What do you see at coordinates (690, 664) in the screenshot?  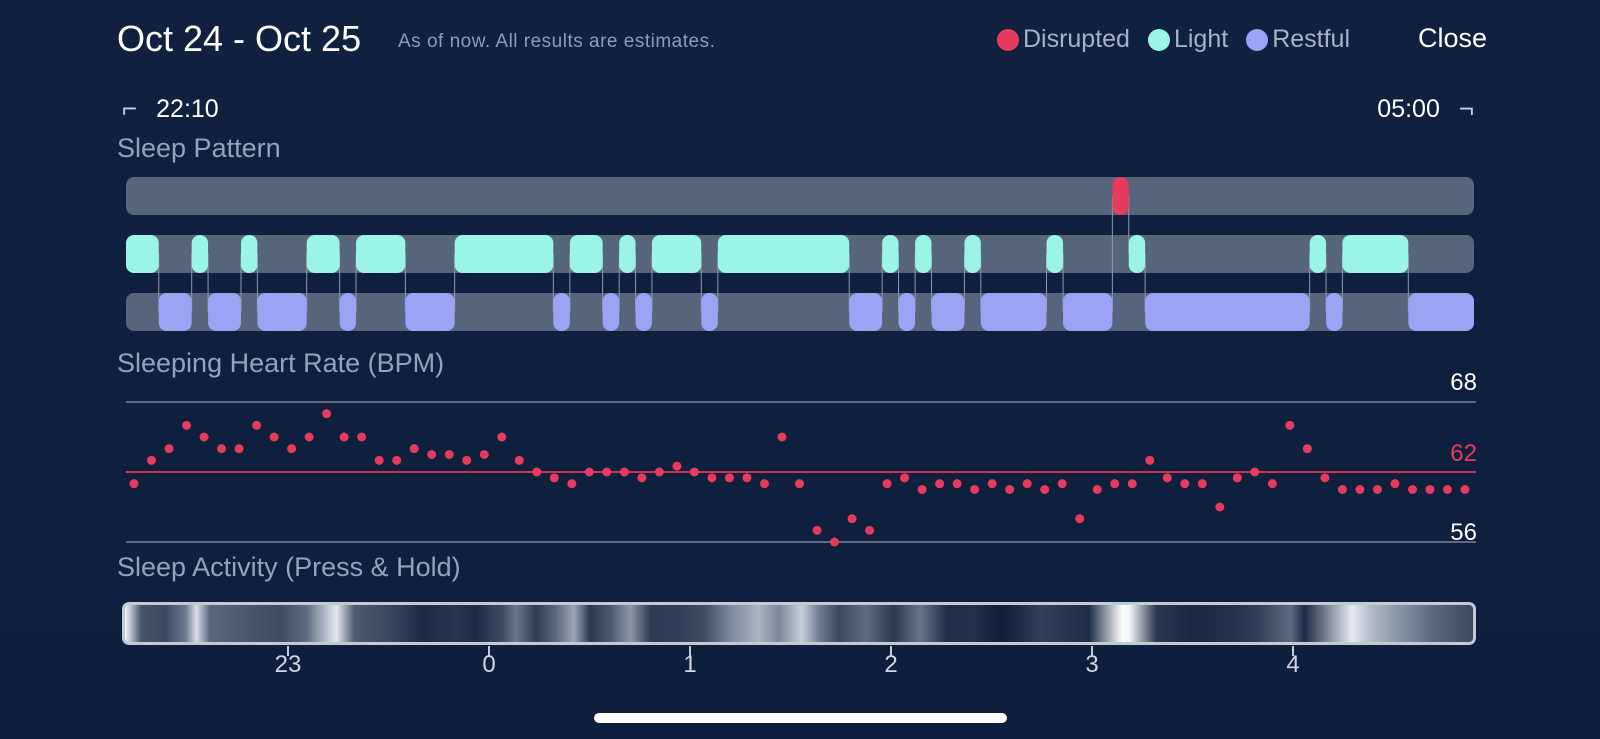 I see `activity-tick-label: 1` at bounding box center [690, 664].